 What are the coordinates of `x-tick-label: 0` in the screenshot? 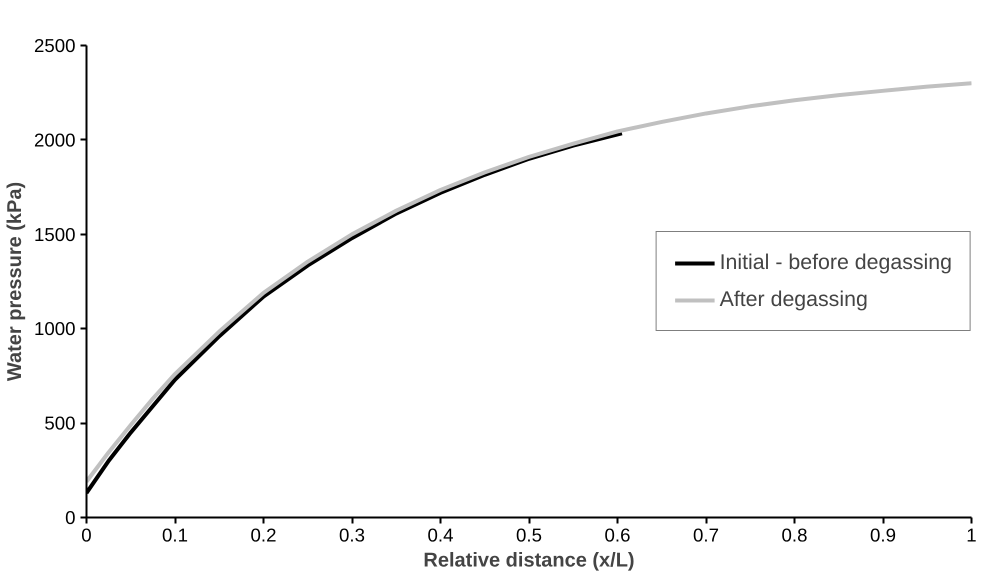 It's located at (86, 535).